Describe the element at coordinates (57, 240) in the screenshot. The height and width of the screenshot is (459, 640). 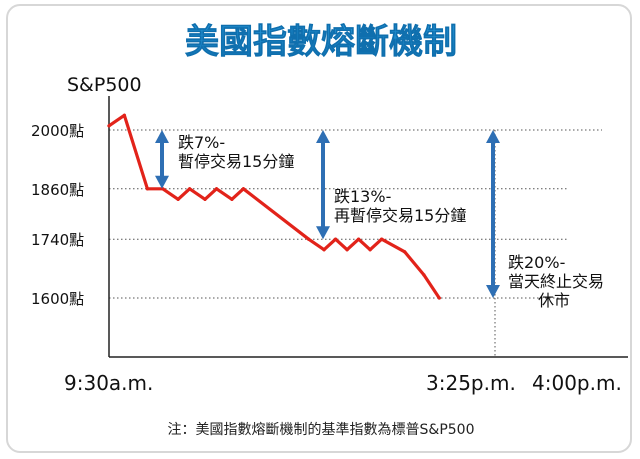
I see `y-tick-label-1740: 1740點` at that location.